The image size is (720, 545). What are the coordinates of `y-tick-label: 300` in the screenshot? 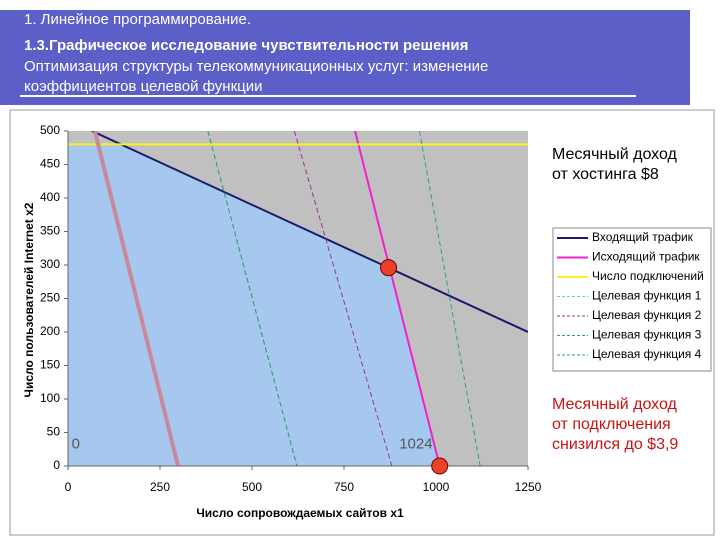 It's located at (50, 264).